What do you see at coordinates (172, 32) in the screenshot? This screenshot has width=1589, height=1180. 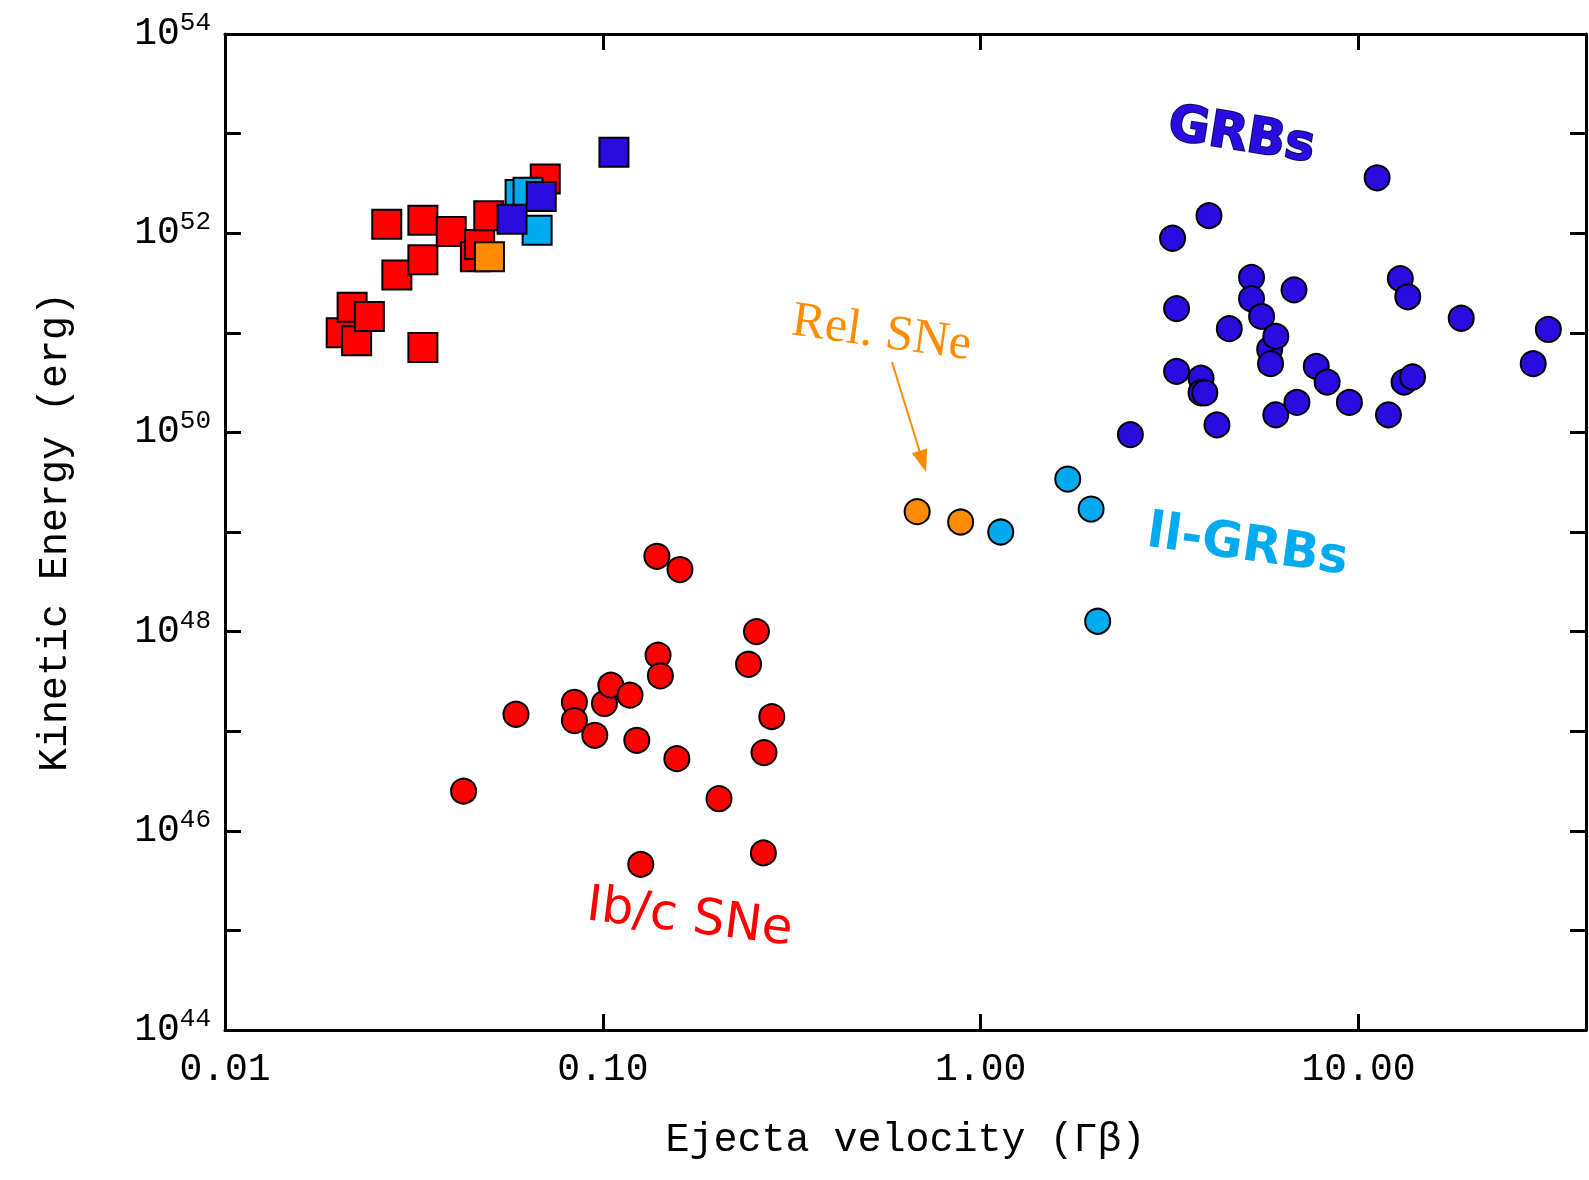 I see `y-tick-label: 10$^{54}$` at bounding box center [172, 32].